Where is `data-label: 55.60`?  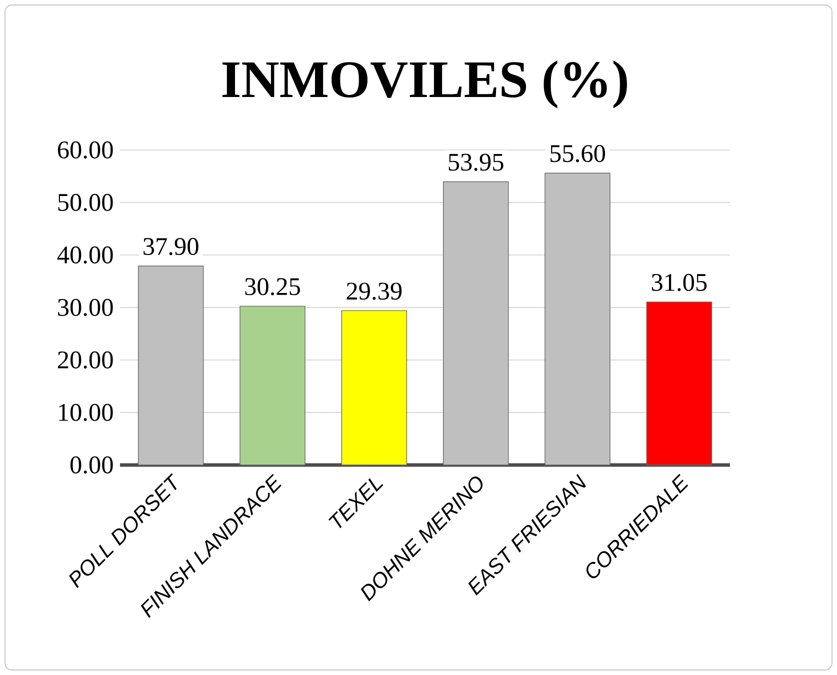
data-label: 55.60 is located at coordinates (578, 153).